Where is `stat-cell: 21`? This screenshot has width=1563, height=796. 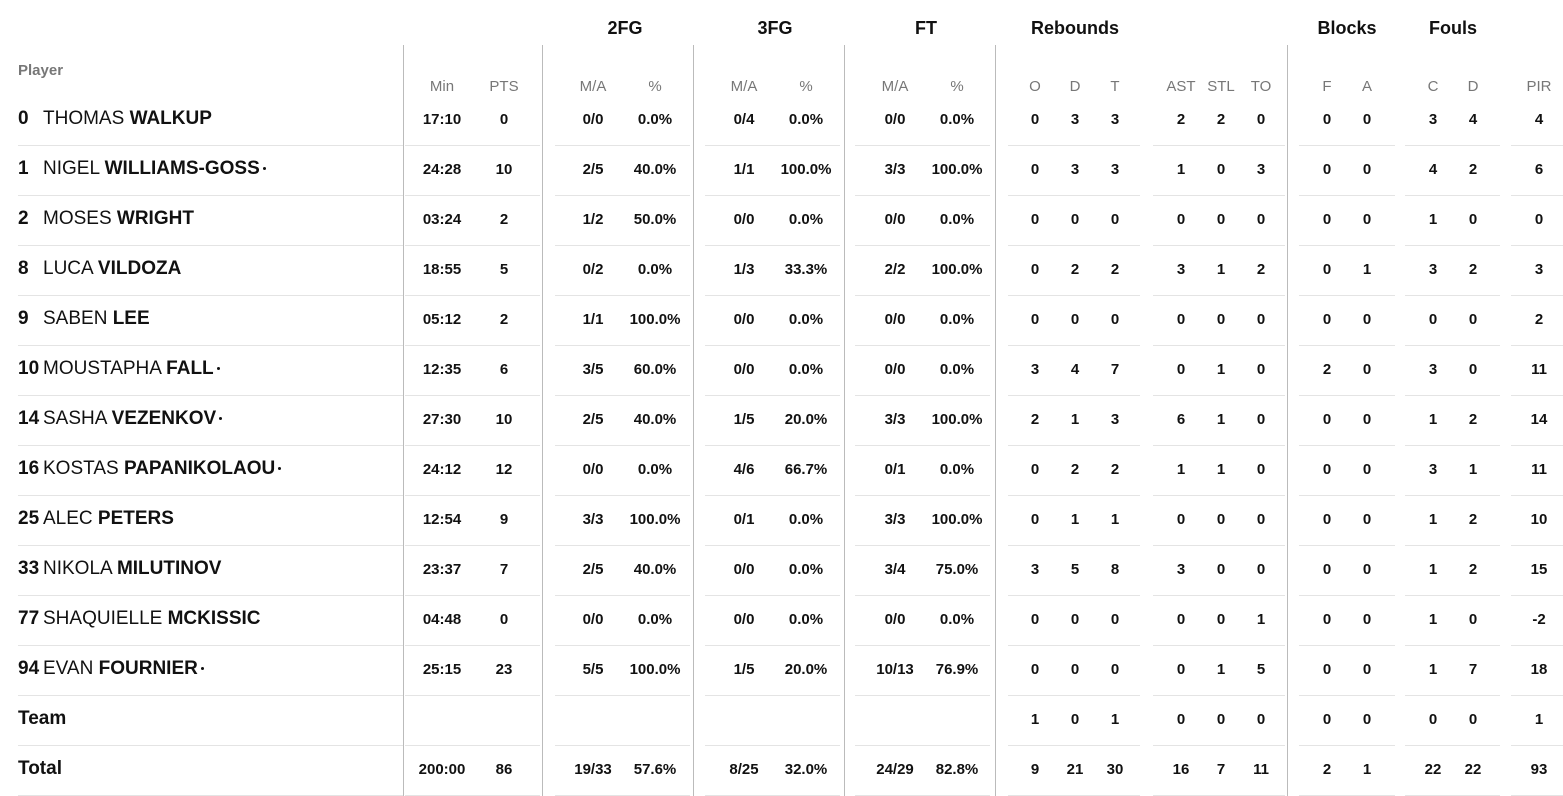
stat-cell: 21 is located at coordinates (1075, 769).